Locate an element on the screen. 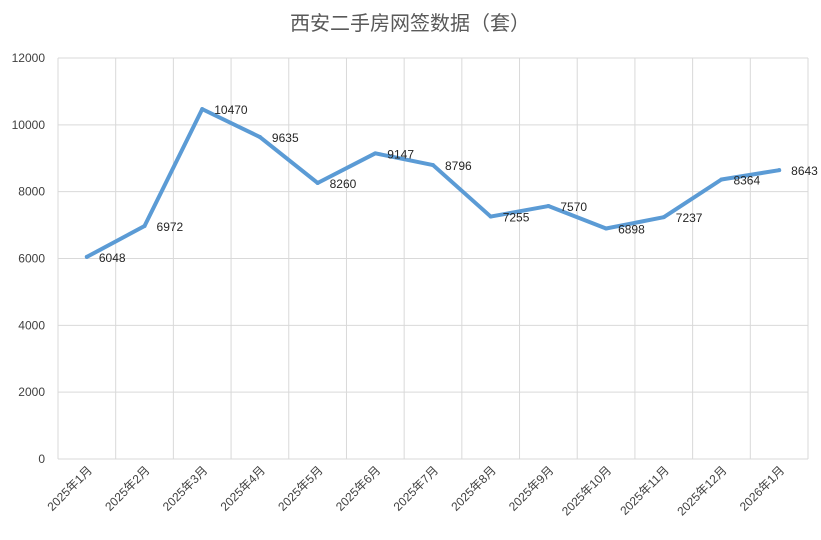 This screenshot has height=540, width=821. x-tick-label: 2025年7月 is located at coordinates (416, 488).